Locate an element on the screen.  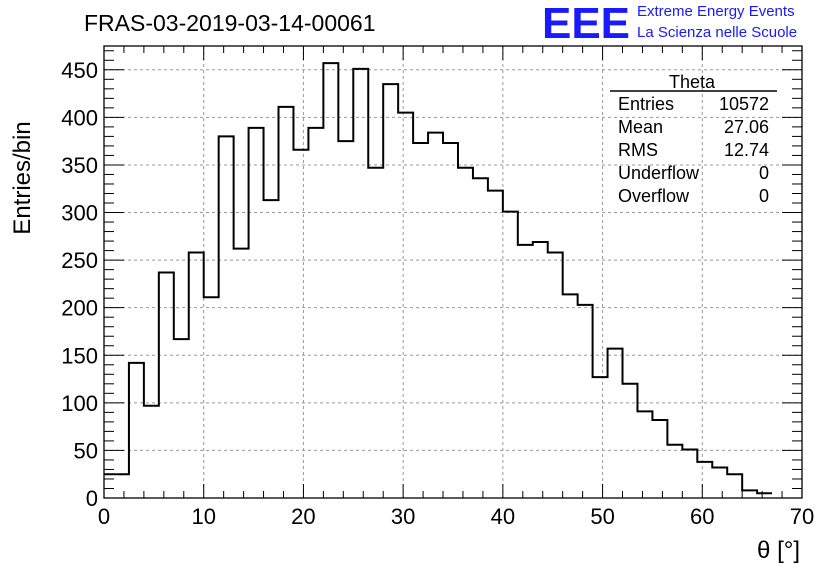
x-tick-label: 70 is located at coordinates (802, 516).